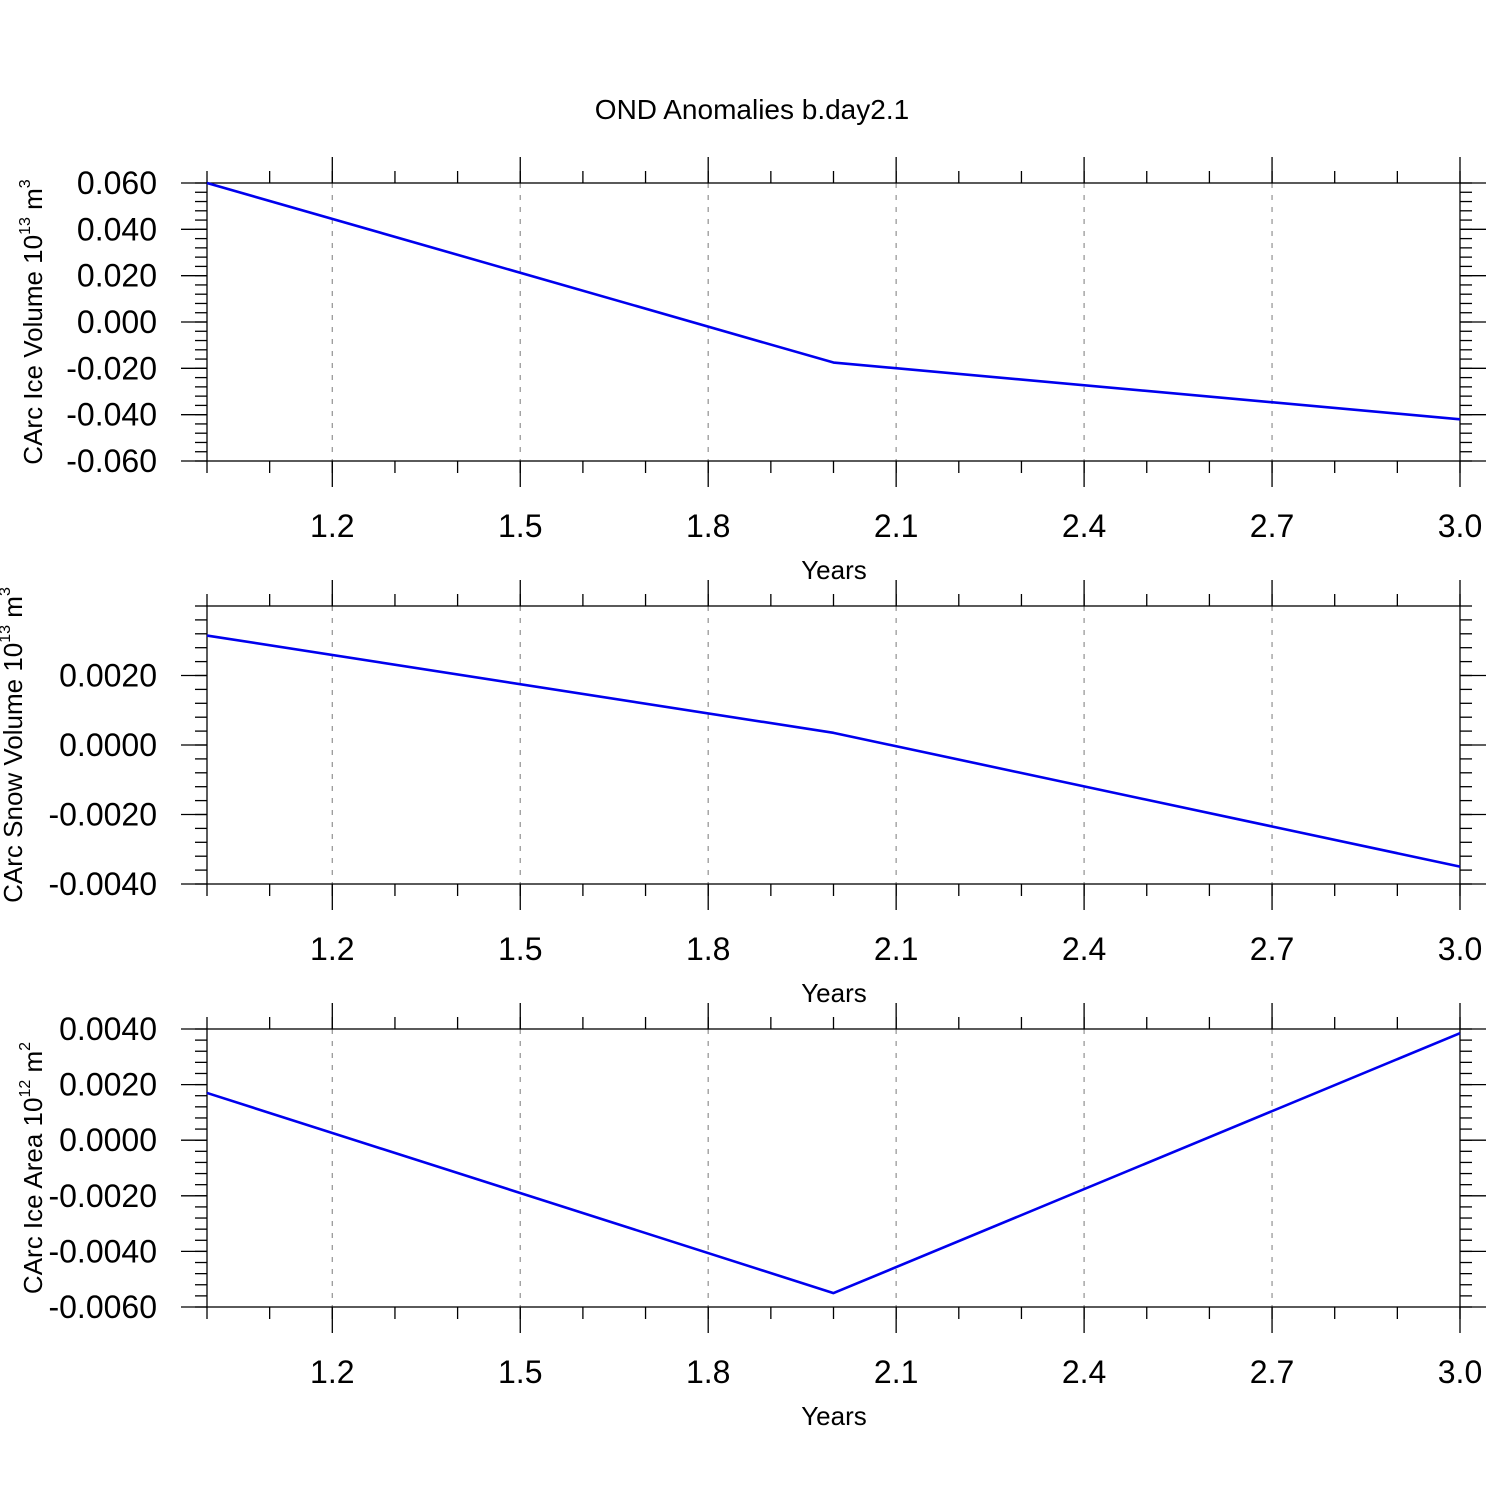  What do you see at coordinates (117, 322) in the screenshot?
I see `y-tick-label: 0.000` at bounding box center [117, 322].